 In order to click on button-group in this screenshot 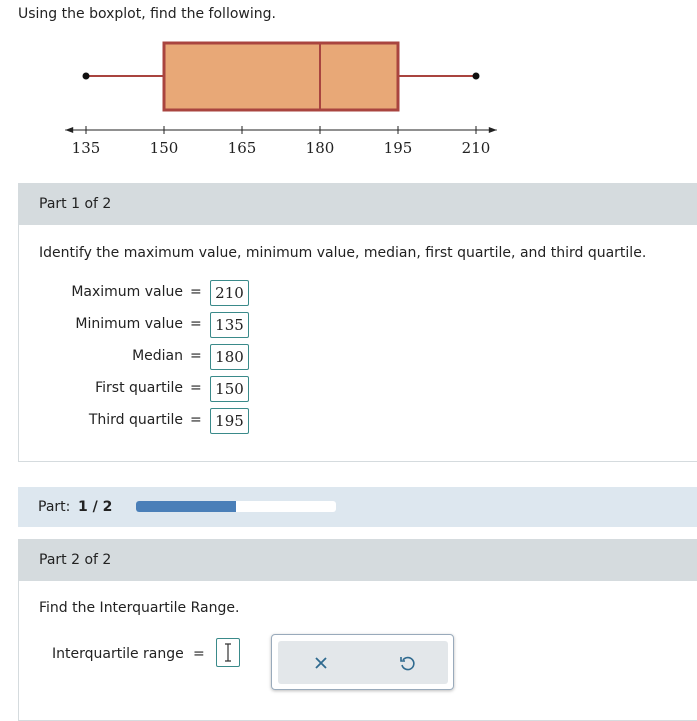, I will do `click(363, 662)`.